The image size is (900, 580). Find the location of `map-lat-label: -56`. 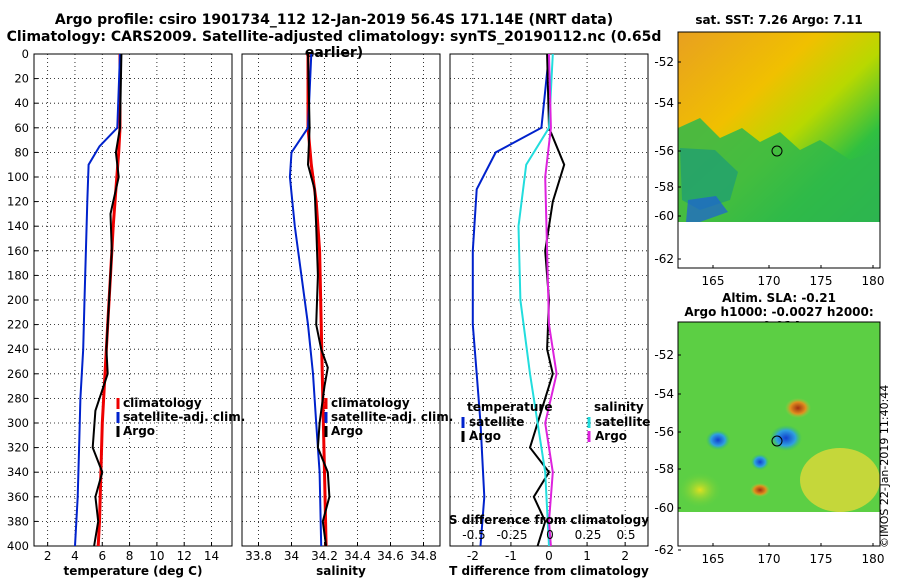

map-lat-label: -56 is located at coordinates (664, 432).